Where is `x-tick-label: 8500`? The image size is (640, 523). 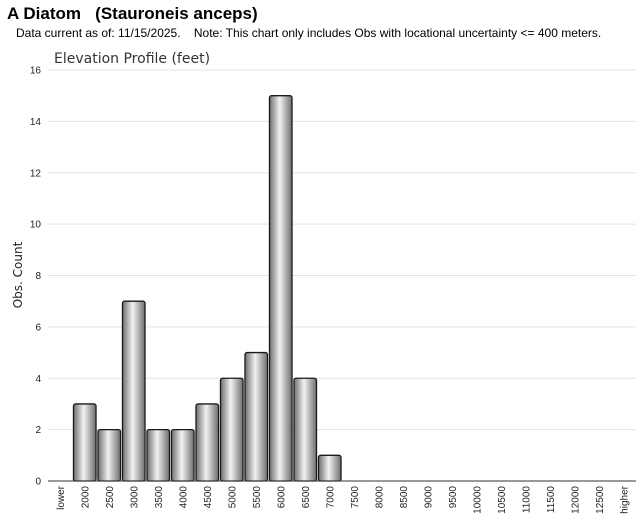 x-tick-label: 8500 is located at coordinates (404, 497).